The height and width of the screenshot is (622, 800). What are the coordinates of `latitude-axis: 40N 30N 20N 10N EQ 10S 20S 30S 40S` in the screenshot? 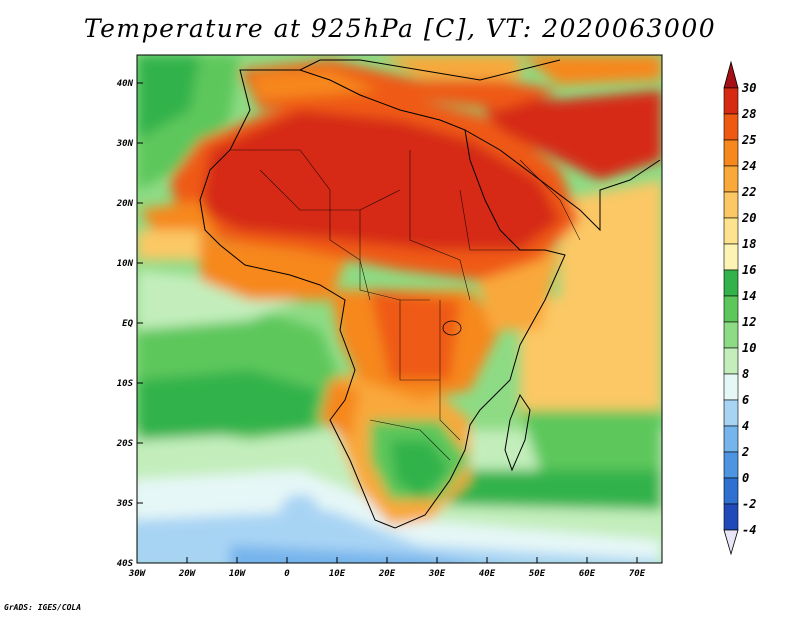 It's located at (129, 324).